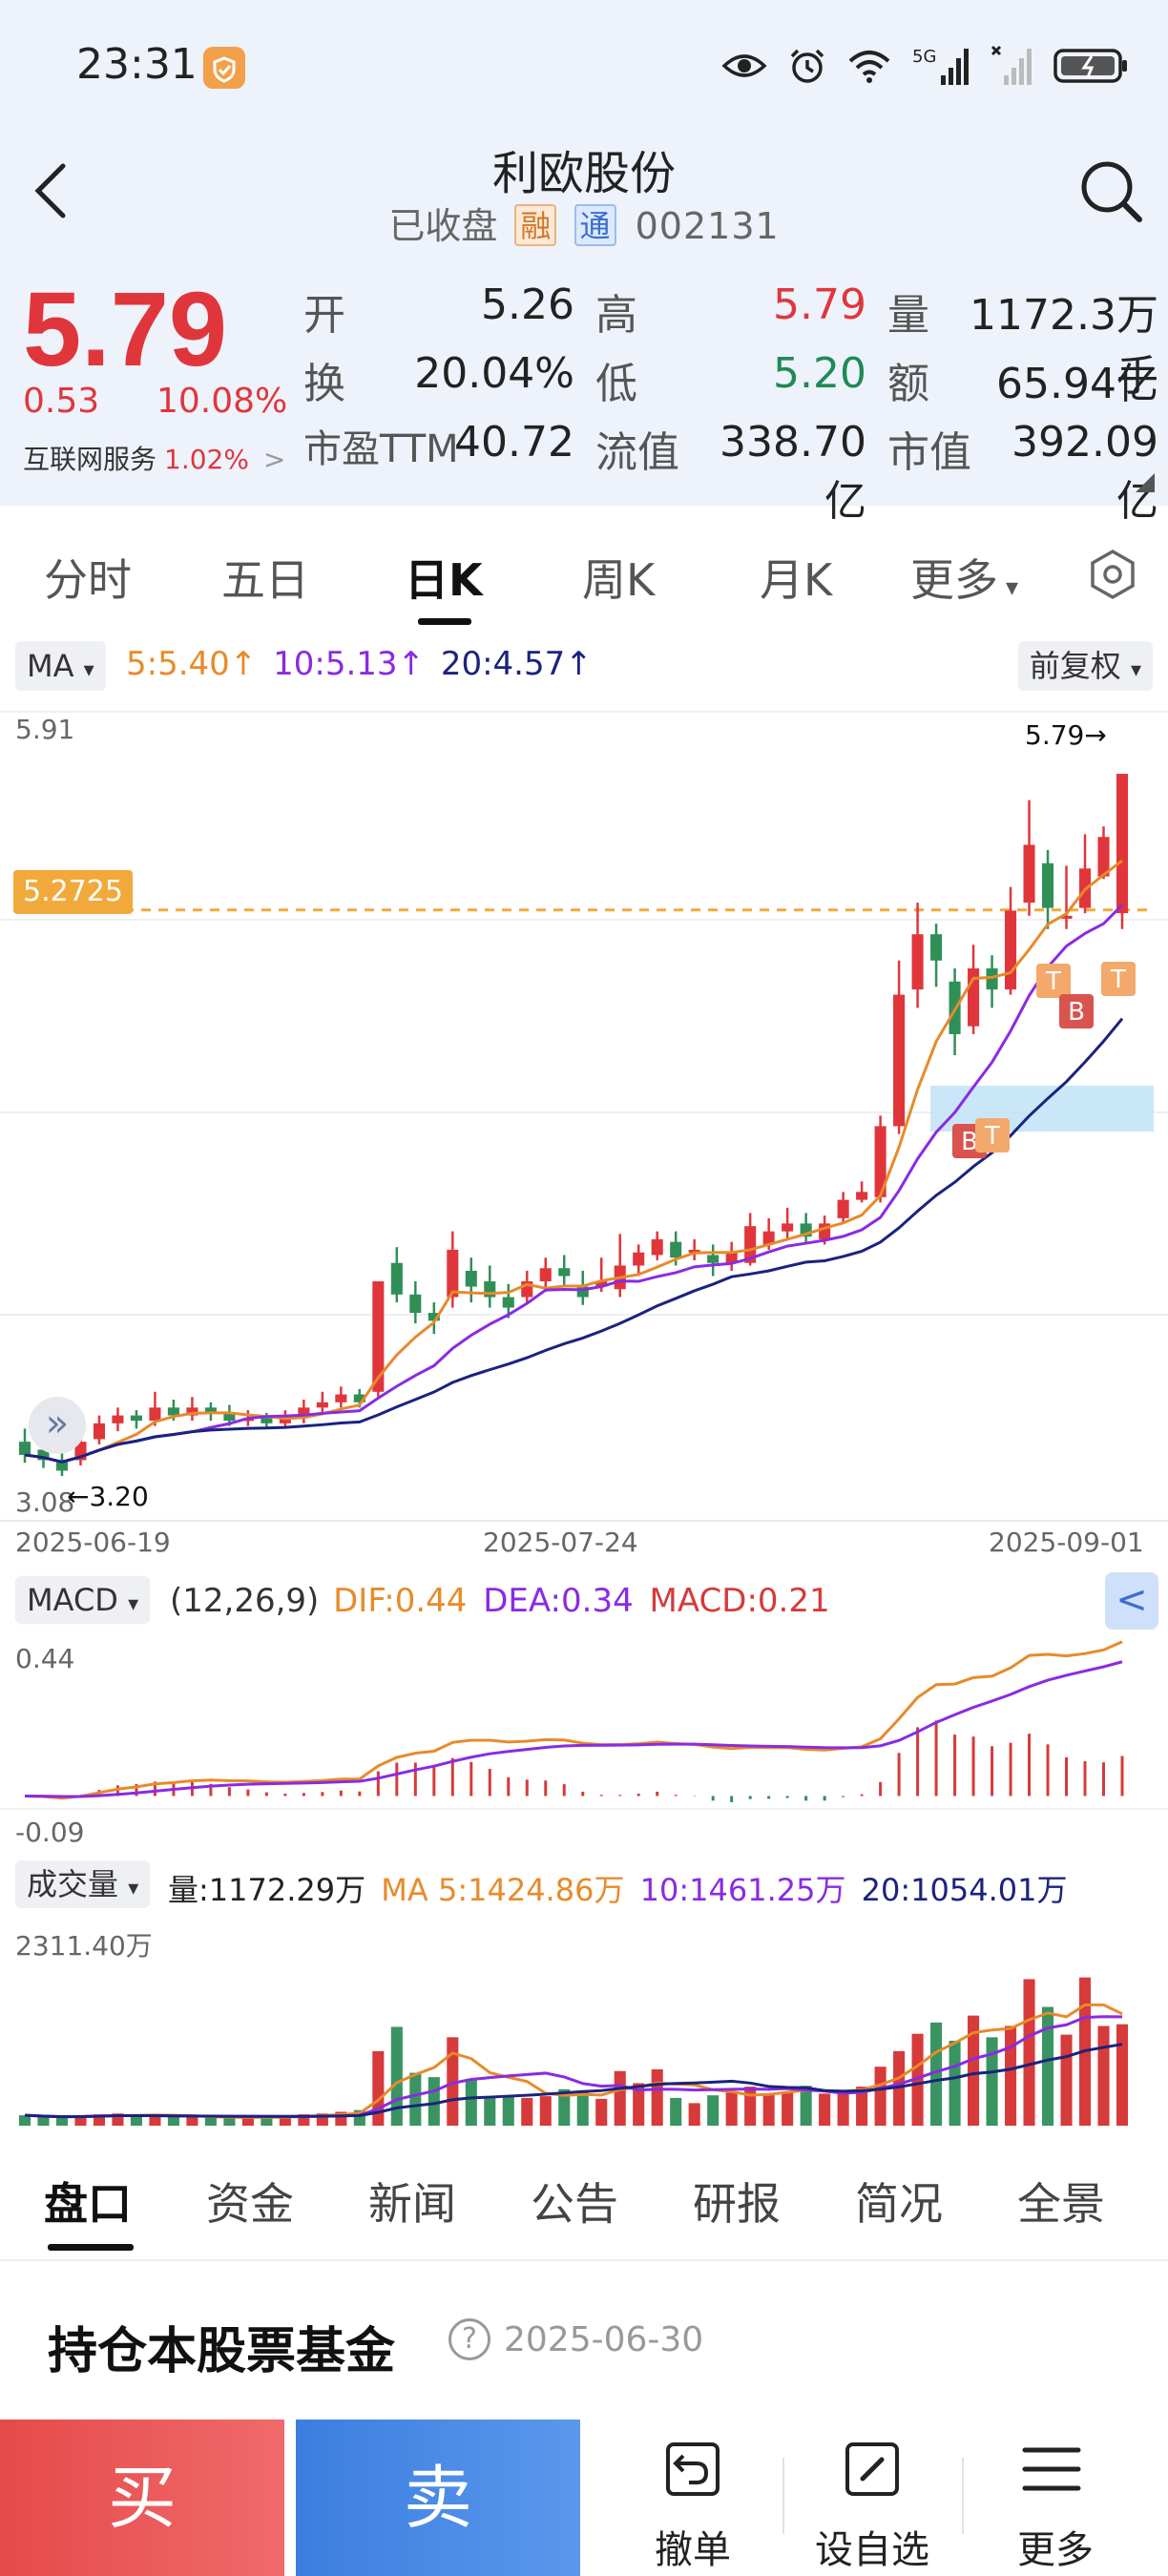 The image size is (1168, 2576). I want to click on tab-overview: 全景, so click(1061, 2201).